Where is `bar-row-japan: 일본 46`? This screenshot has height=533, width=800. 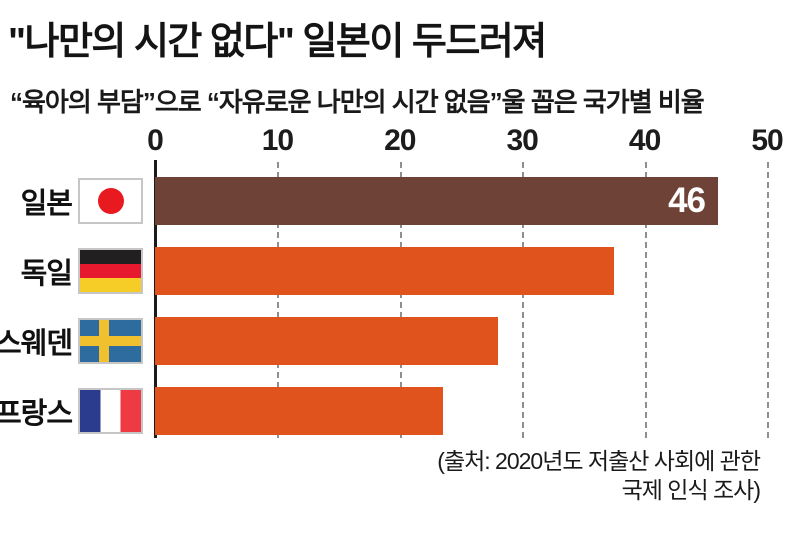 bar-row-japan: 일본 46 is located at coordinates (400, 201).